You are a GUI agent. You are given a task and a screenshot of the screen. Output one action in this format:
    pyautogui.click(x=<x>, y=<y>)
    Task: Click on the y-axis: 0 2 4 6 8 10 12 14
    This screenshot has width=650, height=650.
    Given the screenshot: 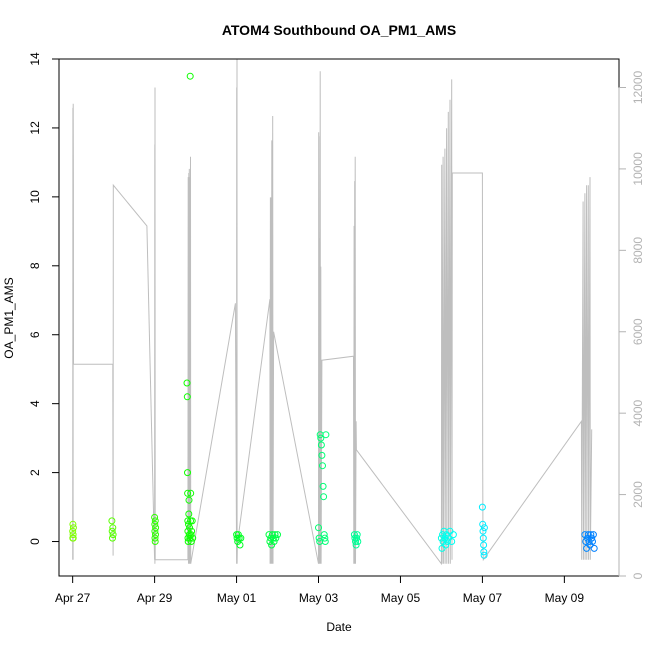 What is the action you would take?
    pyautogui.click(x=44, y=298)
    